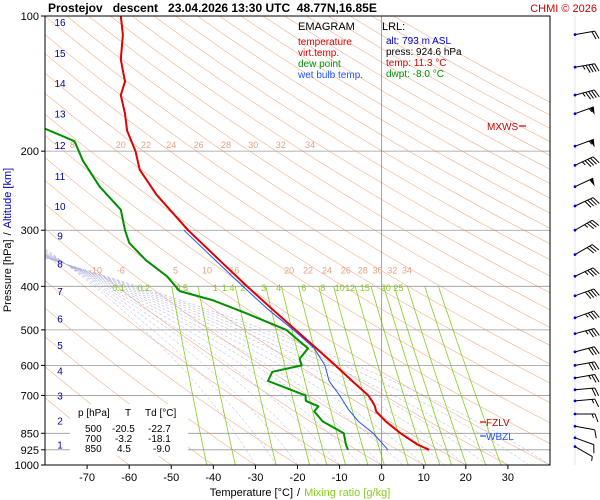 The height and width of the screenshot is (500, 600). I want to click on x-axis-title-mix: Mixing ratio [g/kg], so click(347, 493).